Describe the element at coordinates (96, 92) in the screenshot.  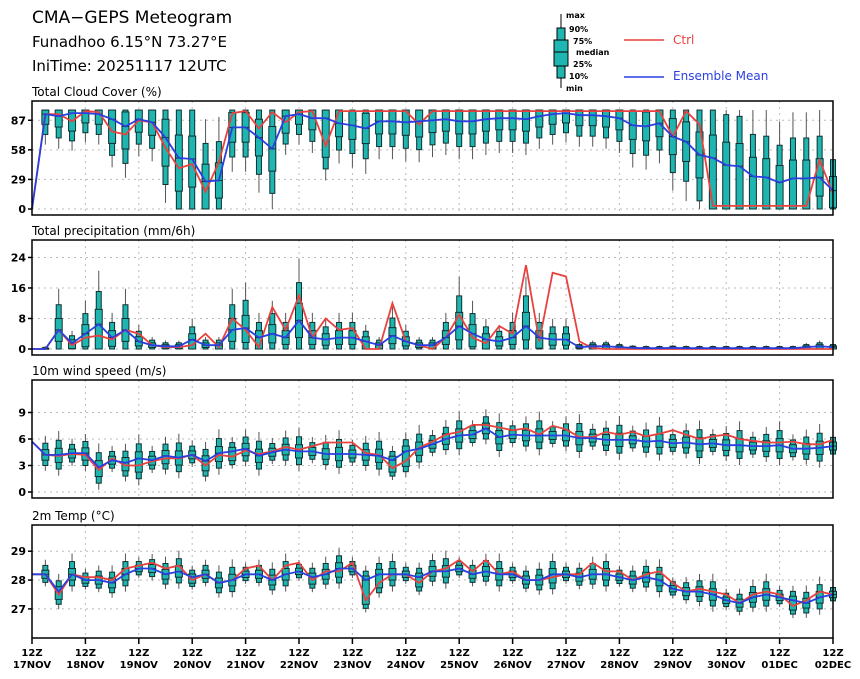
I see `panel-title: Total Cloud Cover (%)` at that location.